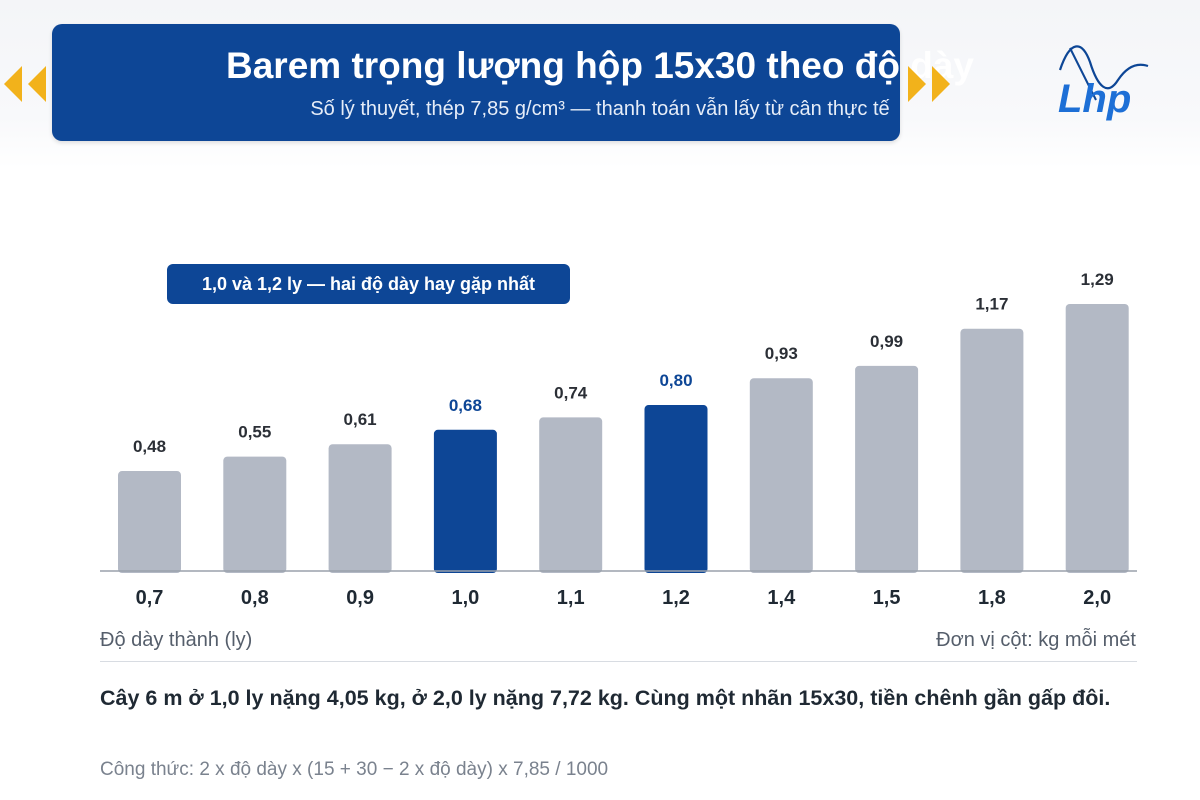 Image resolution: width=1200 pixels, height=800 pixels. What do you see at coordinates (618, 661) in the screenshot?
I see `divider` at bounding box center [618, 661].